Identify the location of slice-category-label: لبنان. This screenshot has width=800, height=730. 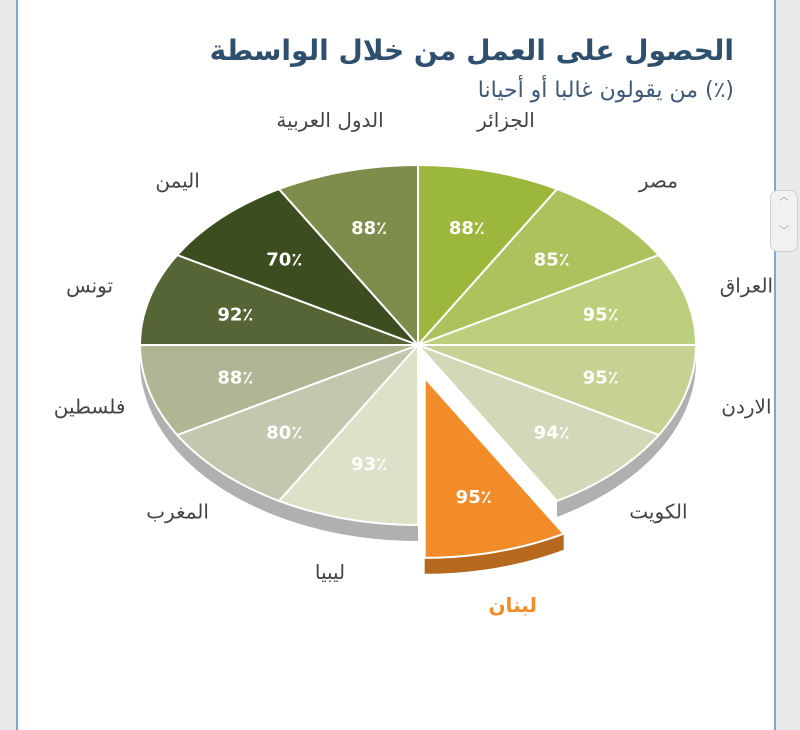
(512, 605).